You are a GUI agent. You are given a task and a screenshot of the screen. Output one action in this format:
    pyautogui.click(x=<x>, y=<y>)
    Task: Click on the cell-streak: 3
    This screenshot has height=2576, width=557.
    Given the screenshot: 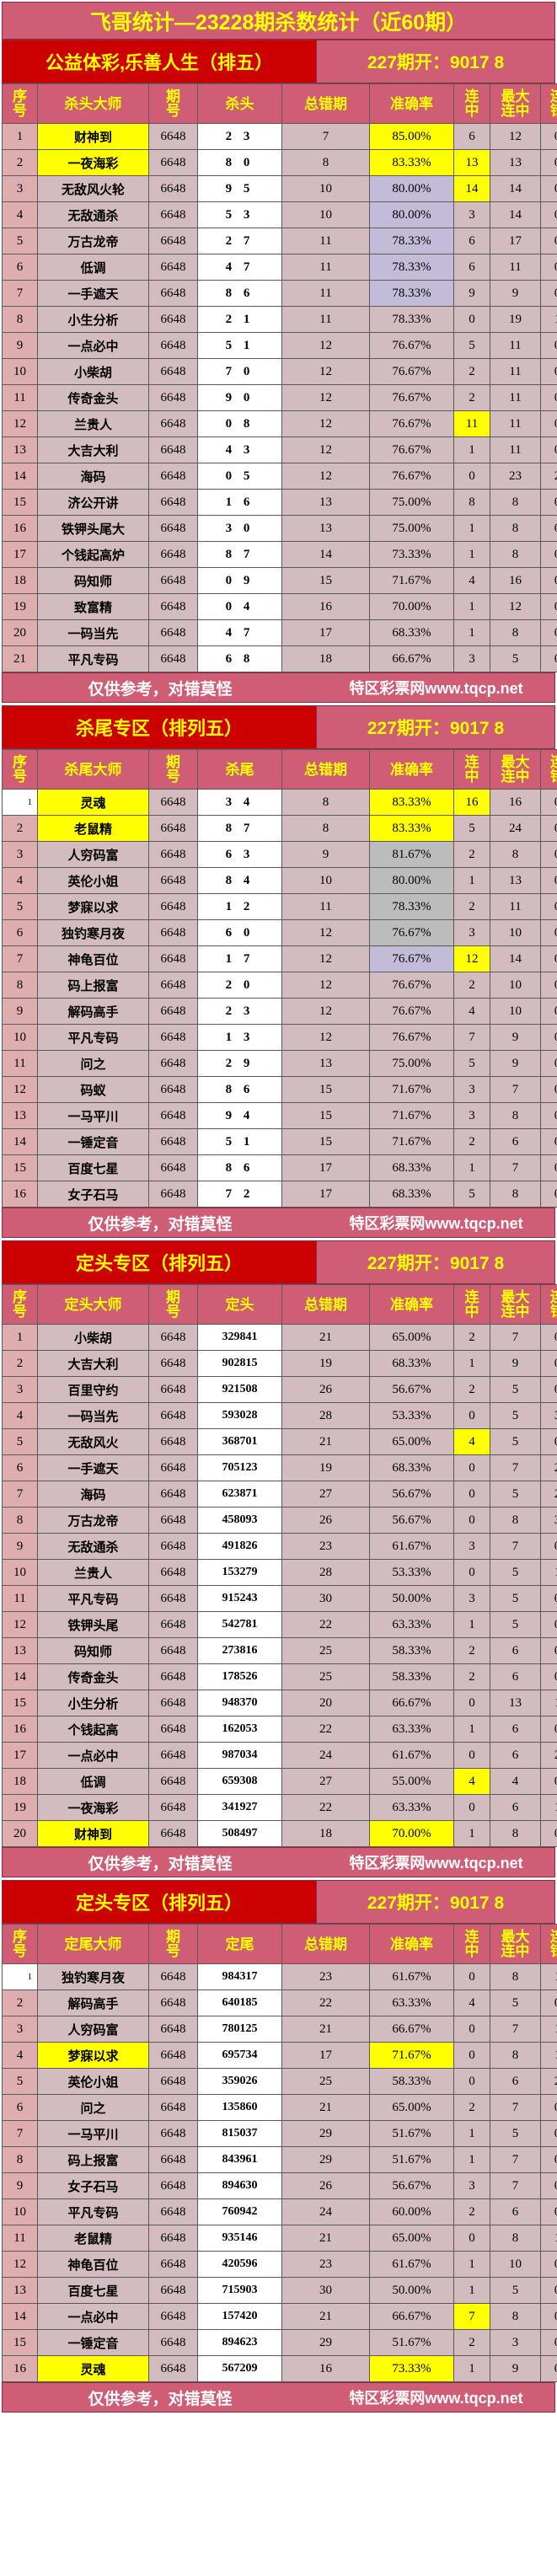 What is the action you would take?
    pyautogui.click(x=471, y=1116)
    